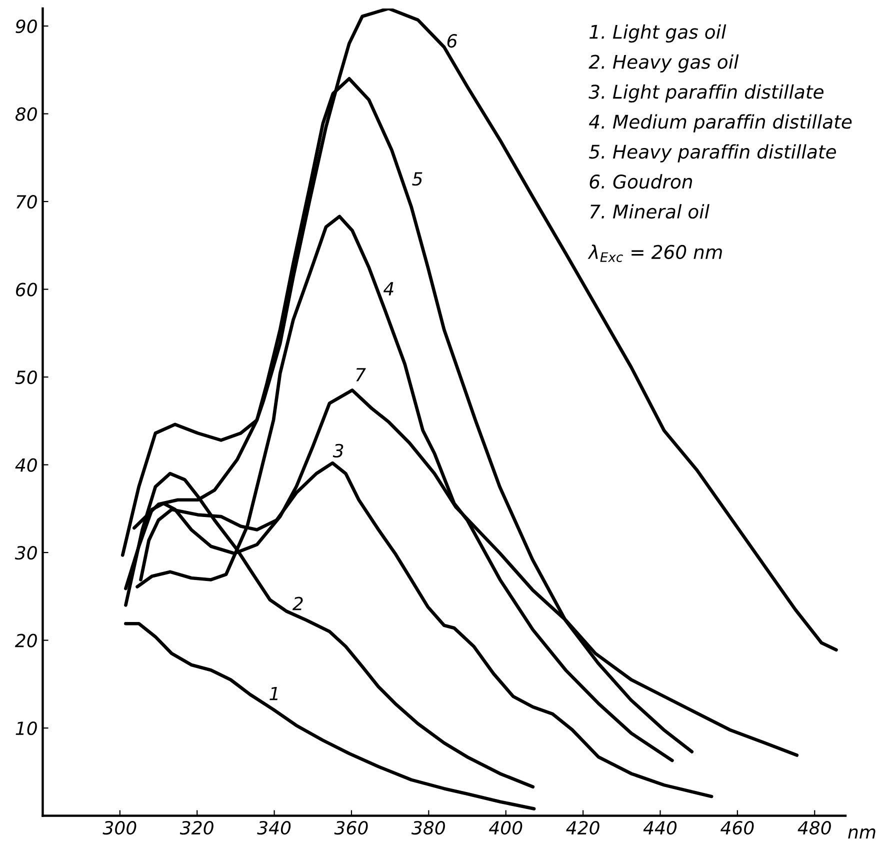  I want to click on line-series, so click(330, 716).